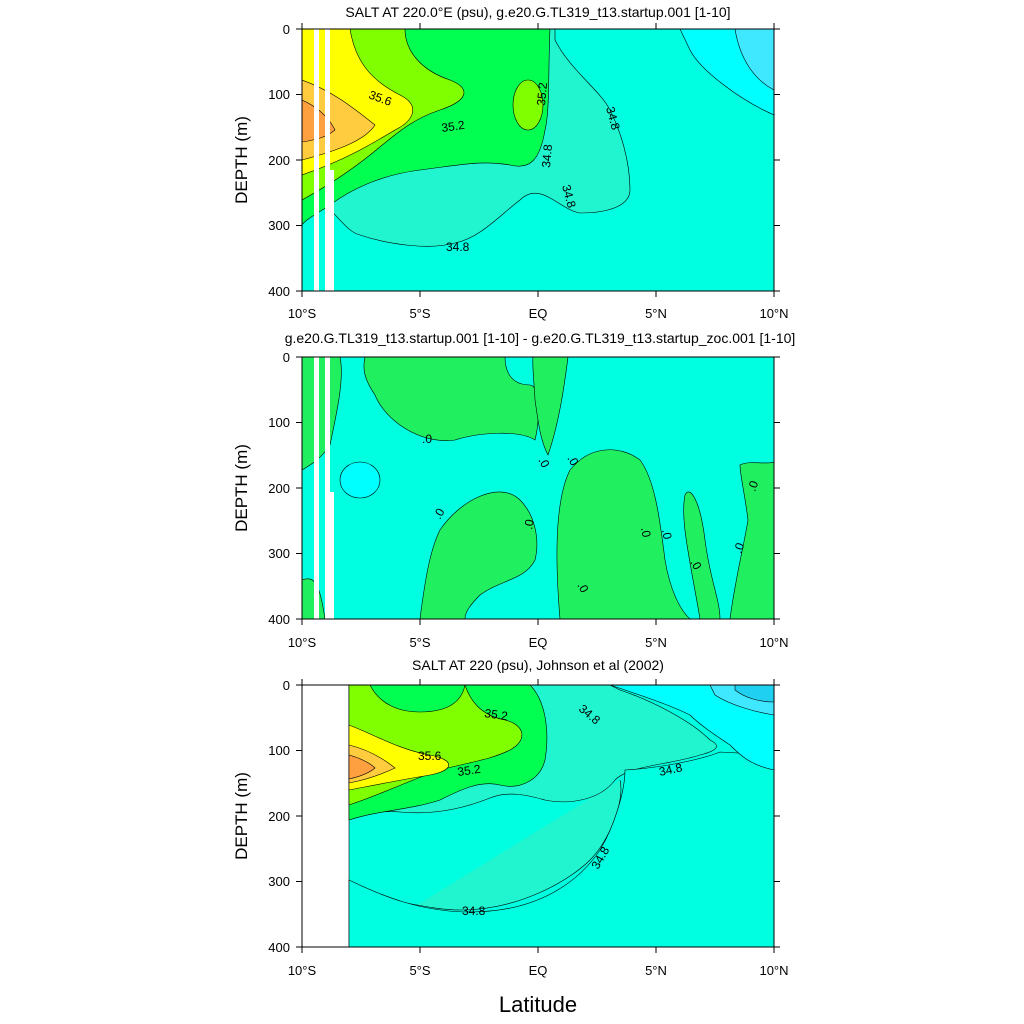  What do you see at coordinates (773, 313) in the screenshot?
I see `panel1-xtick-4: 10°N` at bounding box center [773, 313].